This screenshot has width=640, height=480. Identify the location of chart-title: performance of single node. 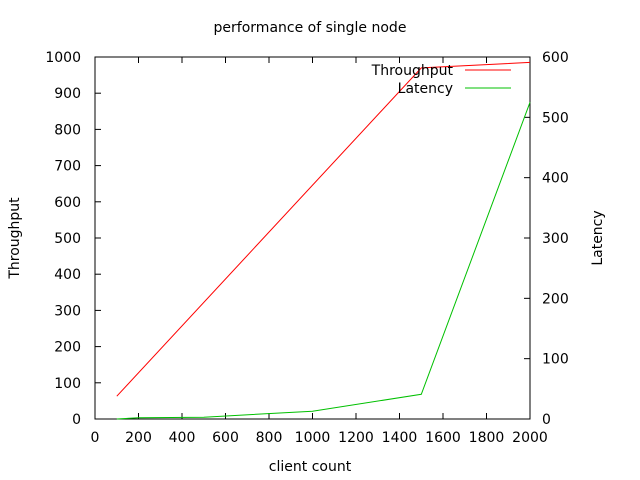
(310, 28).